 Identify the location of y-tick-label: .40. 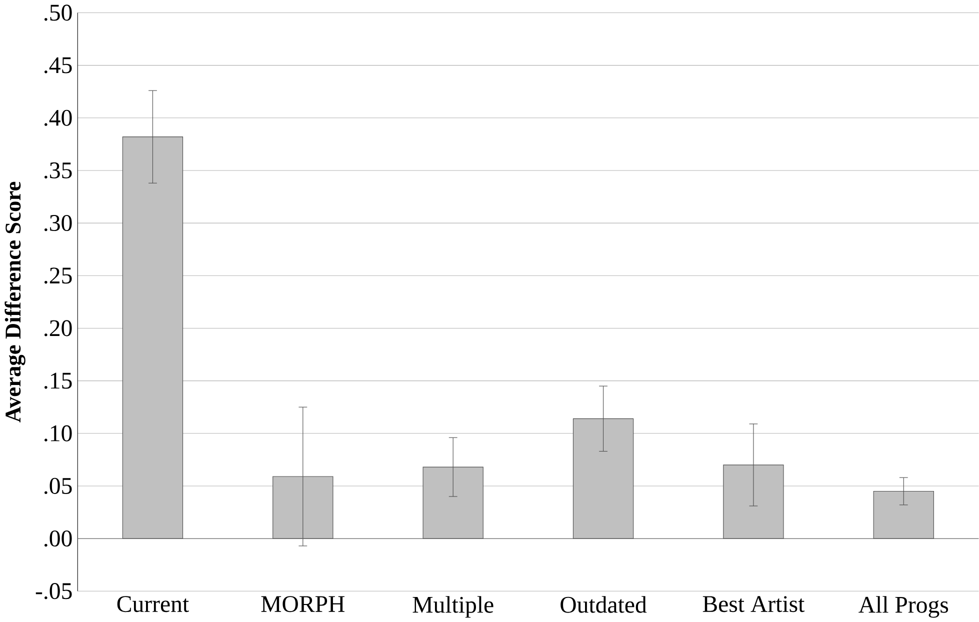
(58, 118).